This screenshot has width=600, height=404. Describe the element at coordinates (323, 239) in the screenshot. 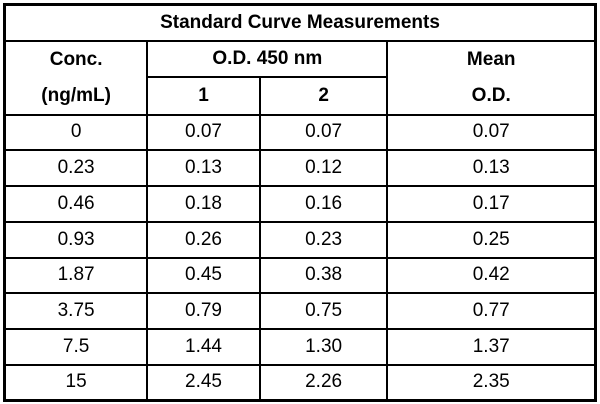

I see `od2-cell: 0.23` at that location.